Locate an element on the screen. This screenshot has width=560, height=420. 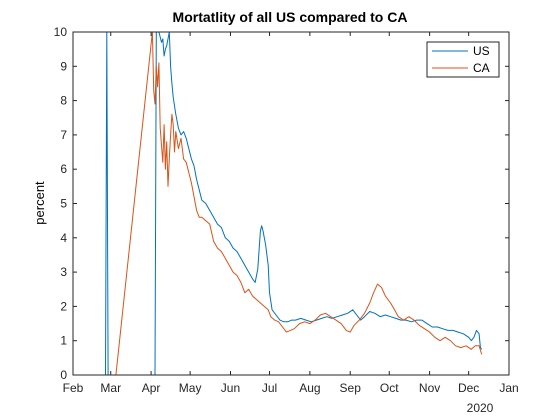
x-tick-label: Oct is located at coordinates (389, 388).